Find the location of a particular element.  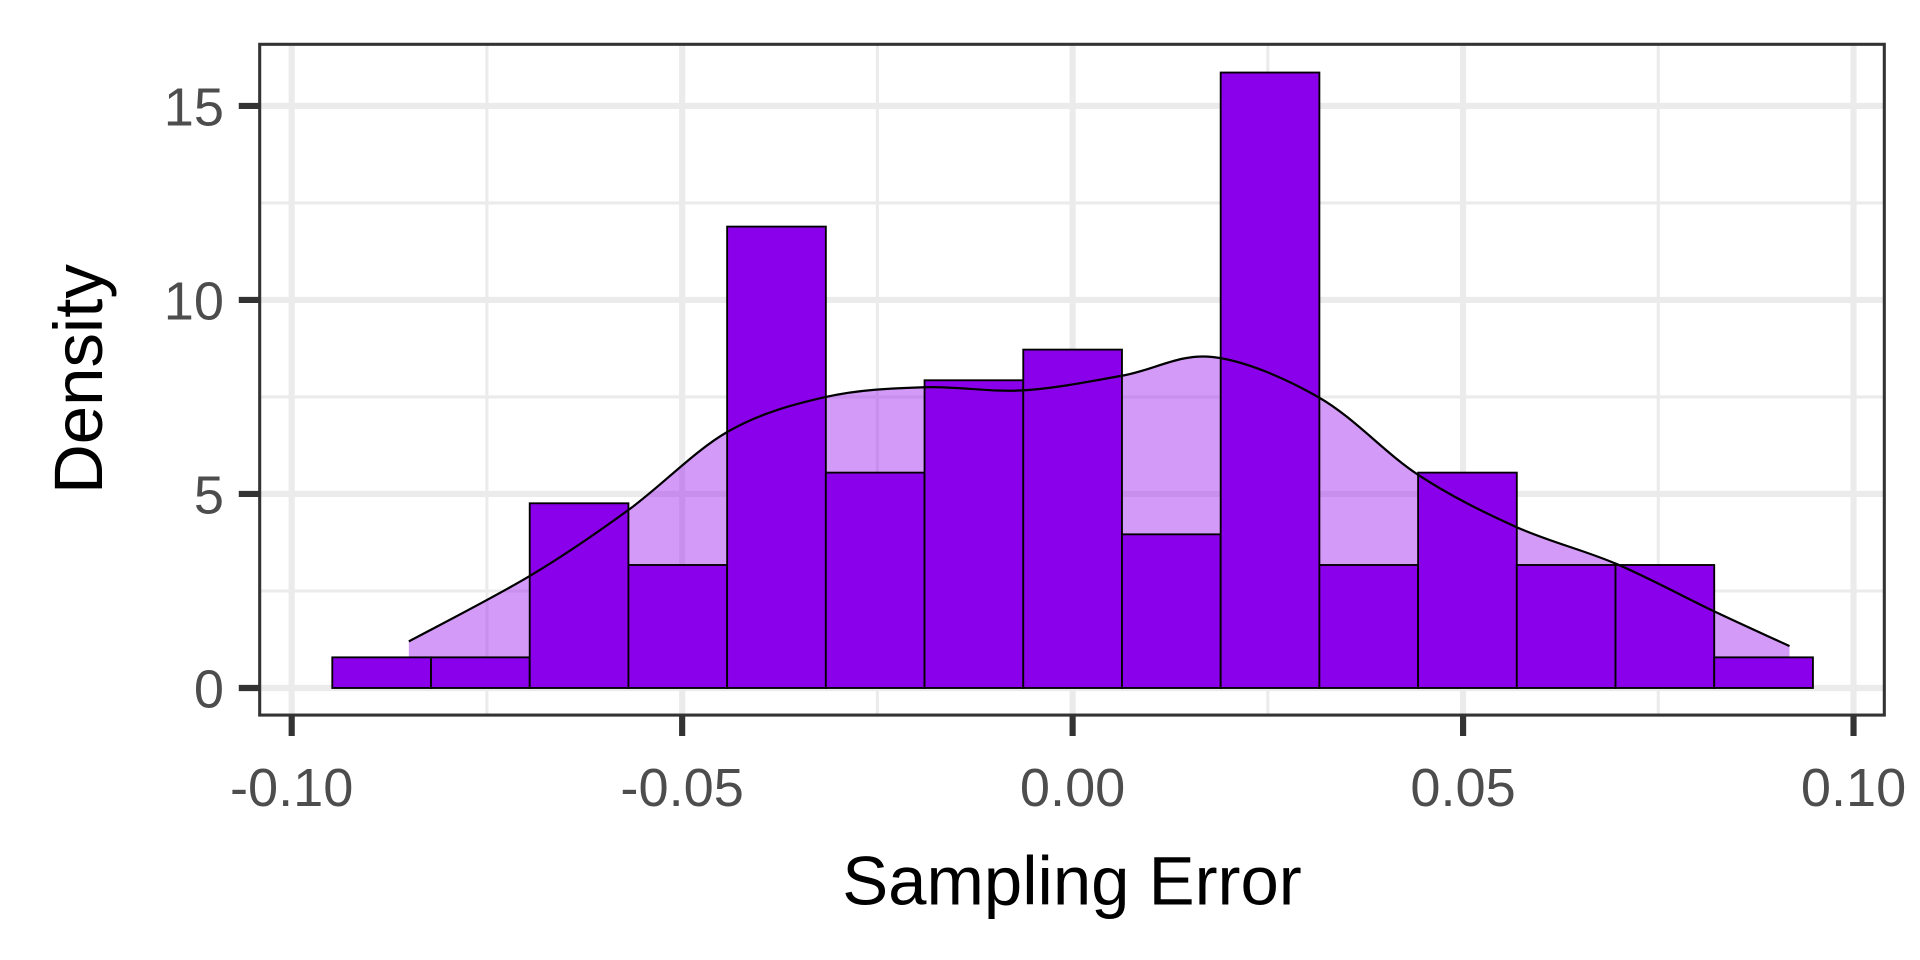

x-axis: -0.10 -0.05 0.00 0.05 0.10 is located at coordinates (1068, 766).